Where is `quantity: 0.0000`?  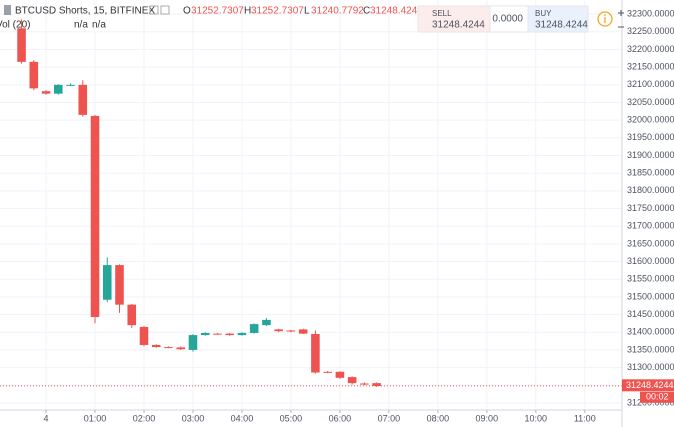 quantity: 0.0000 is located at coordinates (507, 19).